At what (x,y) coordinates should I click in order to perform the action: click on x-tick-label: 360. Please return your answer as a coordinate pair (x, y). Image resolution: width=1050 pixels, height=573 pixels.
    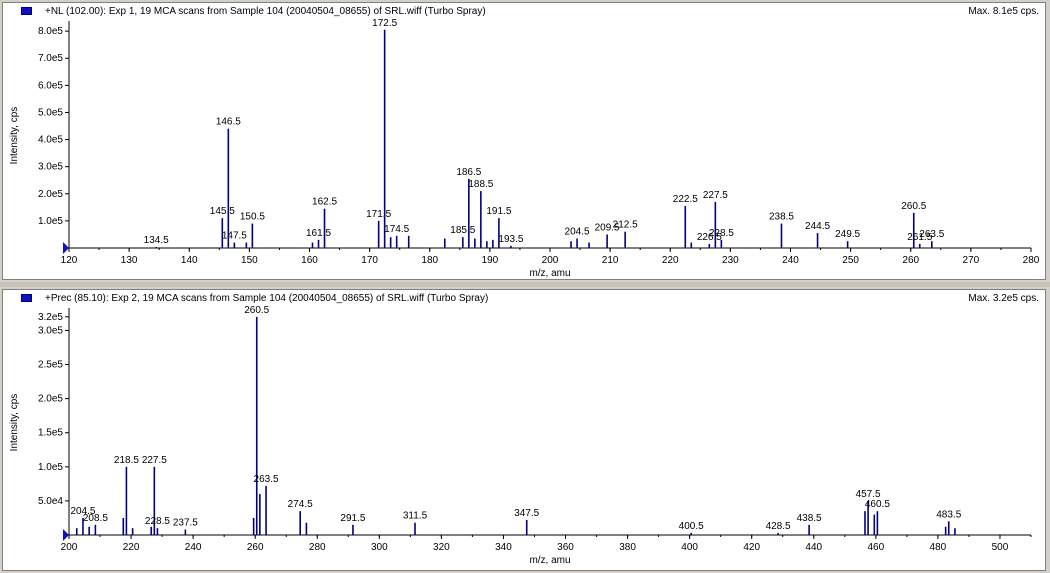
    Looking at the image, I should click on (565, 547).